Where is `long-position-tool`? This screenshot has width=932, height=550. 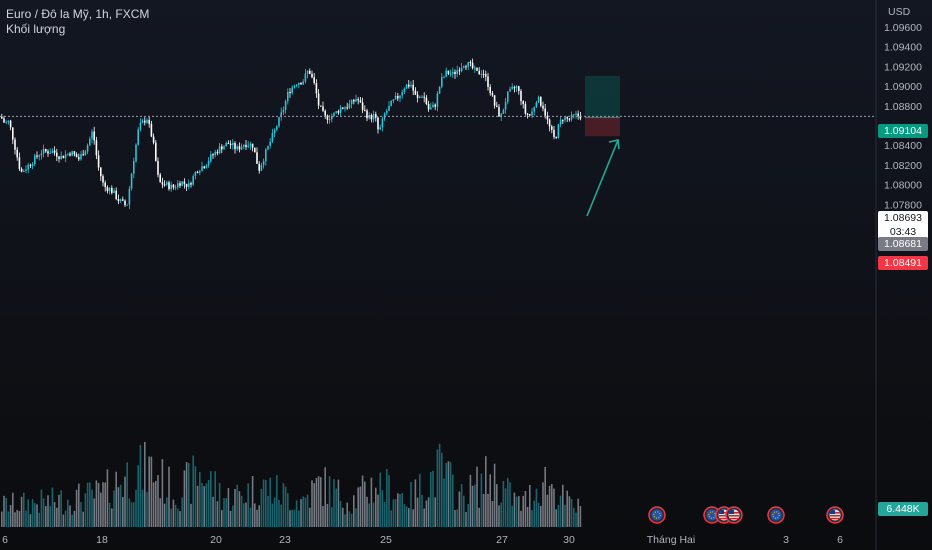
long-position-tool is located at coordinates (602, 146).